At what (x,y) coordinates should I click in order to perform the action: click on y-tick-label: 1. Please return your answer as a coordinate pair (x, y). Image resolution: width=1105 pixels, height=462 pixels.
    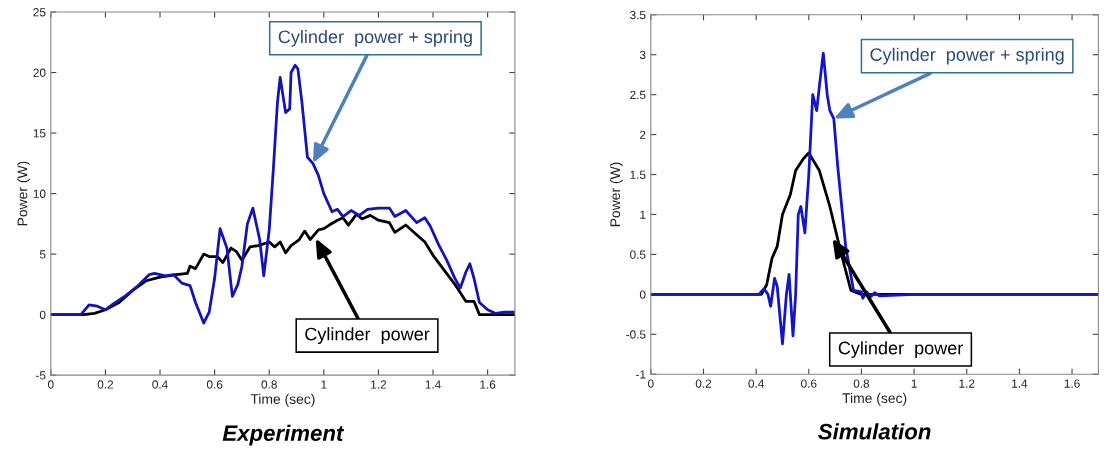
    Looking at the image, I should click on (643, 214).